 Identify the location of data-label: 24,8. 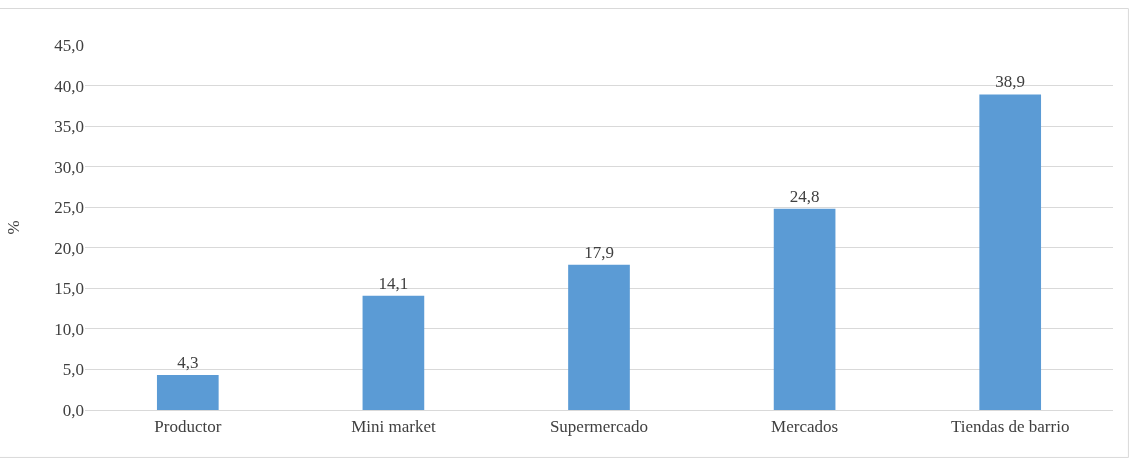
(804, 196).